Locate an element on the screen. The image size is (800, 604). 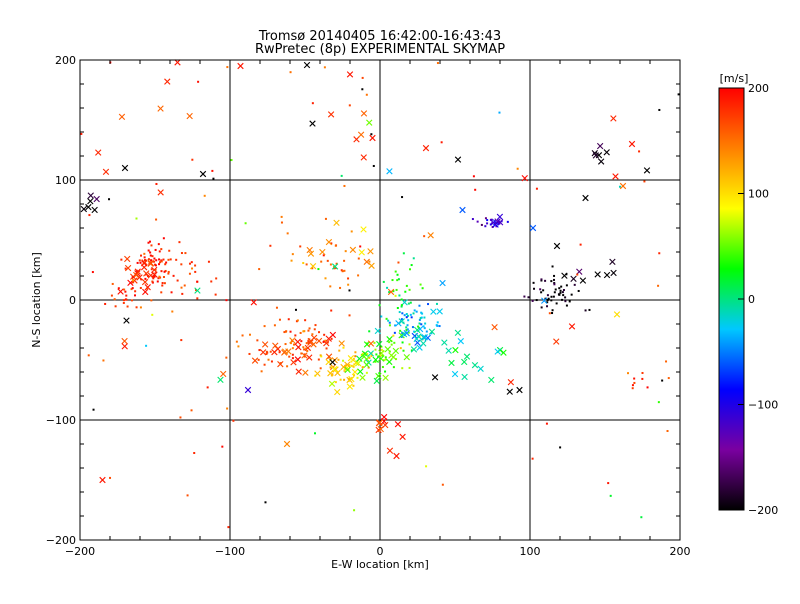
y-tick-label: 100 is located at coordinates (65, 180).